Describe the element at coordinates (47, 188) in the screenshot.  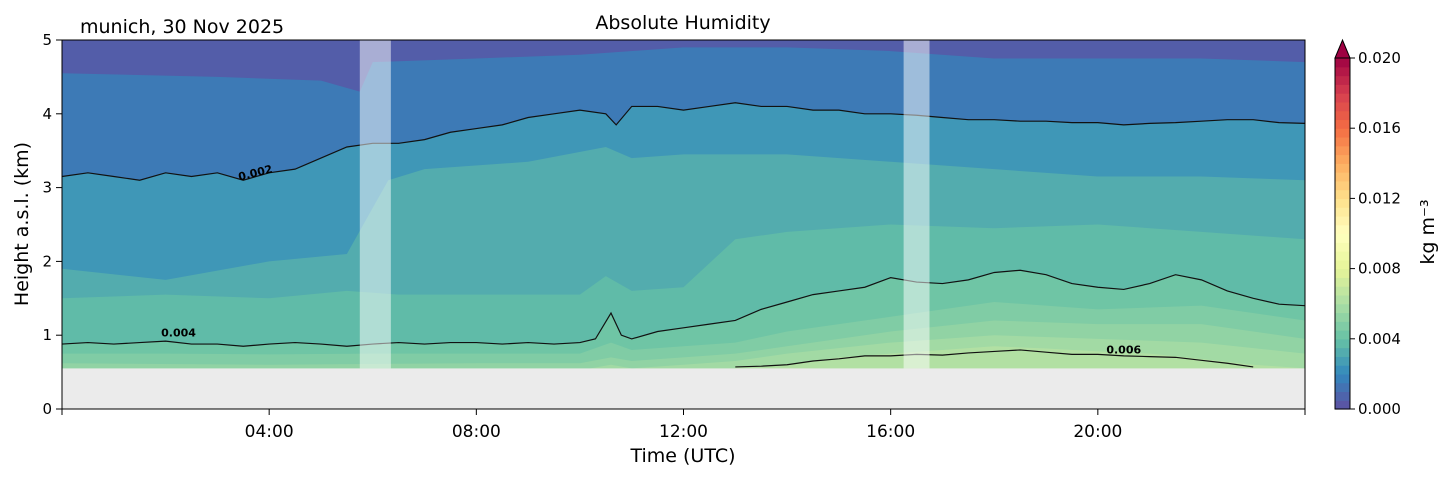
I see `y-tick-label-3: 3` at that location.